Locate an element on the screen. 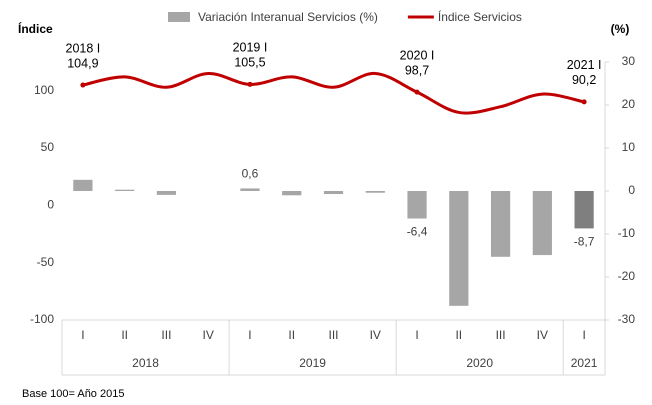  legend-swatch is located at coordinates (179, 17).